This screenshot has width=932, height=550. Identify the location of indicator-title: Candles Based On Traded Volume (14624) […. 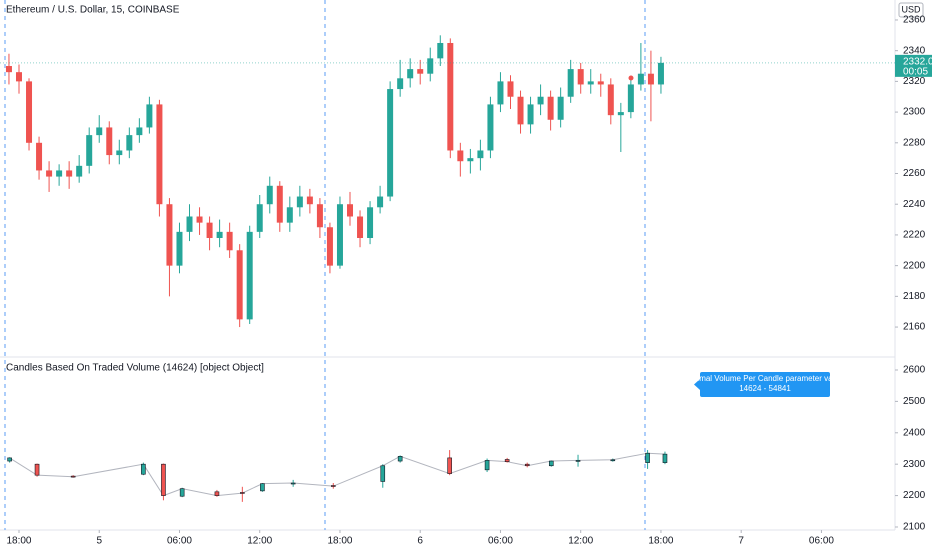
(135, 368).